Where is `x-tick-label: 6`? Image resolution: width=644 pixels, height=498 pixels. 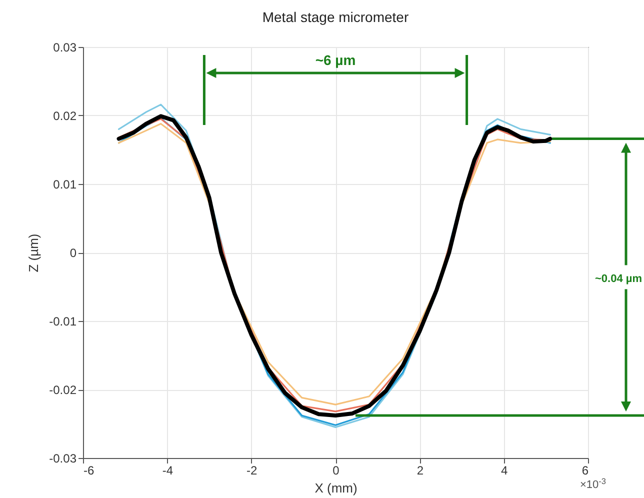 x-tick-label: 6 is located at coordinates (585, 471).